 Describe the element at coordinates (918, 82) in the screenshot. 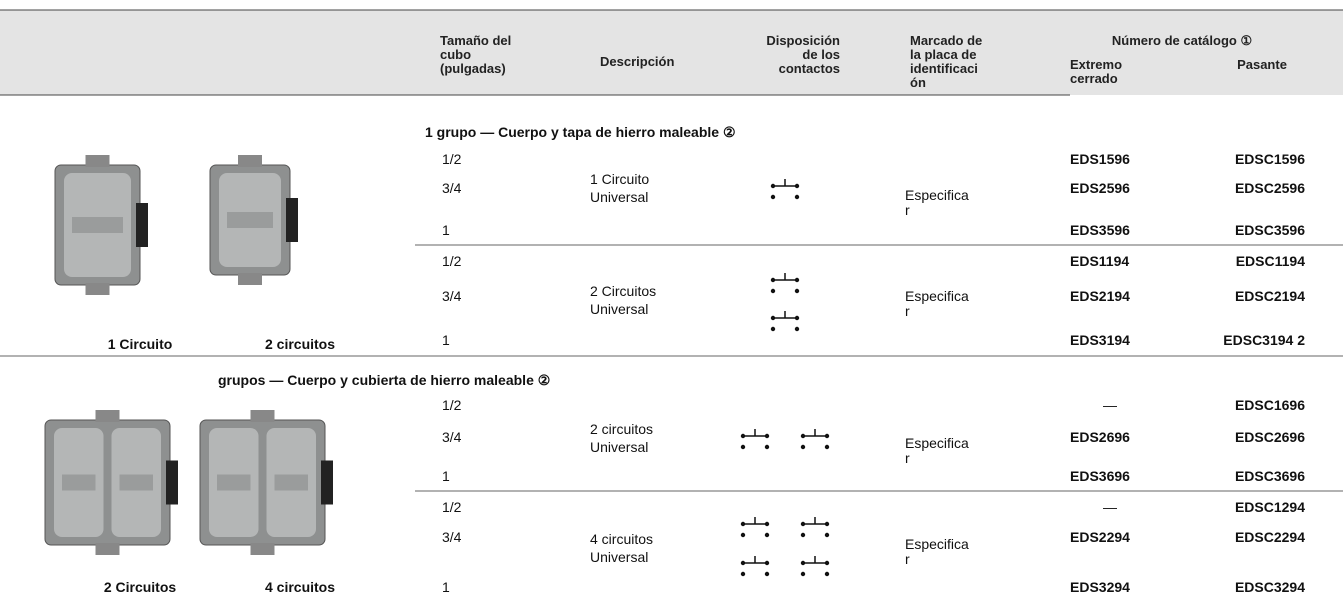

I see `text: ón` at that location.